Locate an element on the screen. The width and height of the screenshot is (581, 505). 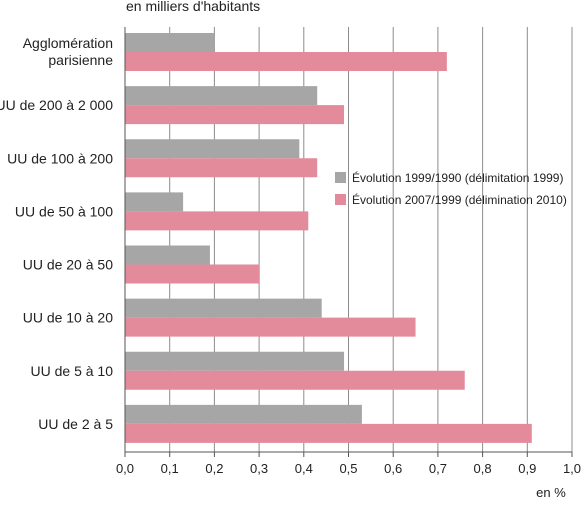
category-label: UU de 5 à 10 is located at coordinates (72, 371).